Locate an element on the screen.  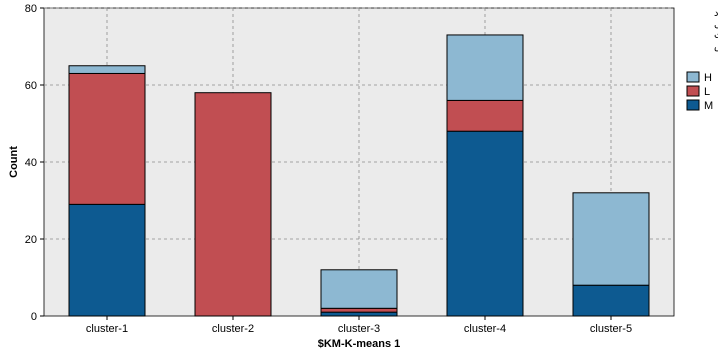
bar-segment-cluster-1-L is located at coordinates (107, 138).